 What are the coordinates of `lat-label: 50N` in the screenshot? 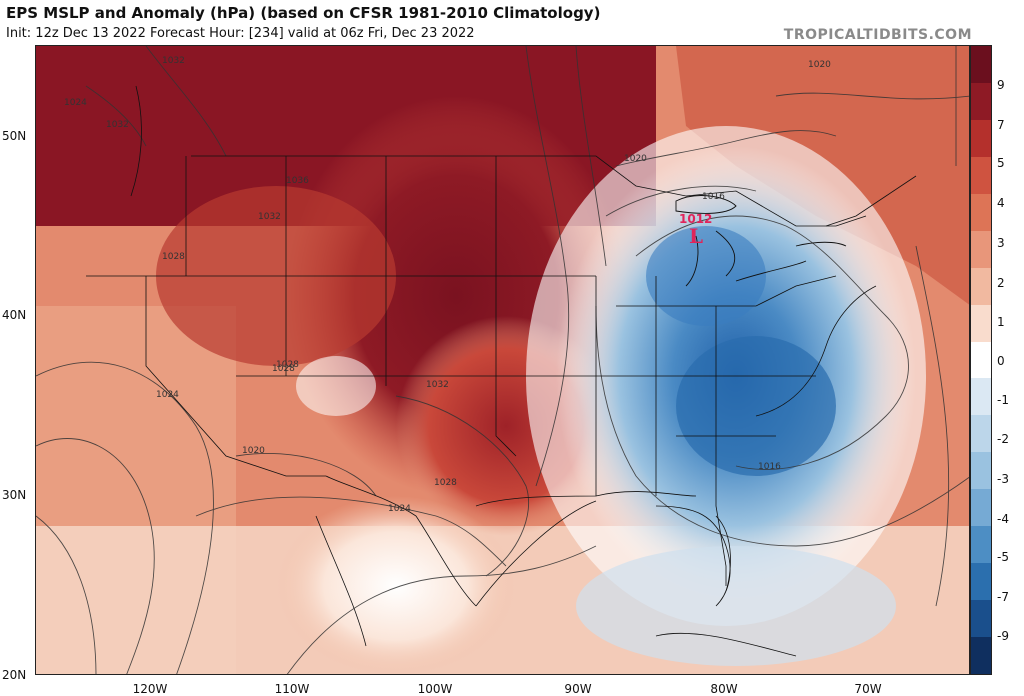 It's located at (14, 136).